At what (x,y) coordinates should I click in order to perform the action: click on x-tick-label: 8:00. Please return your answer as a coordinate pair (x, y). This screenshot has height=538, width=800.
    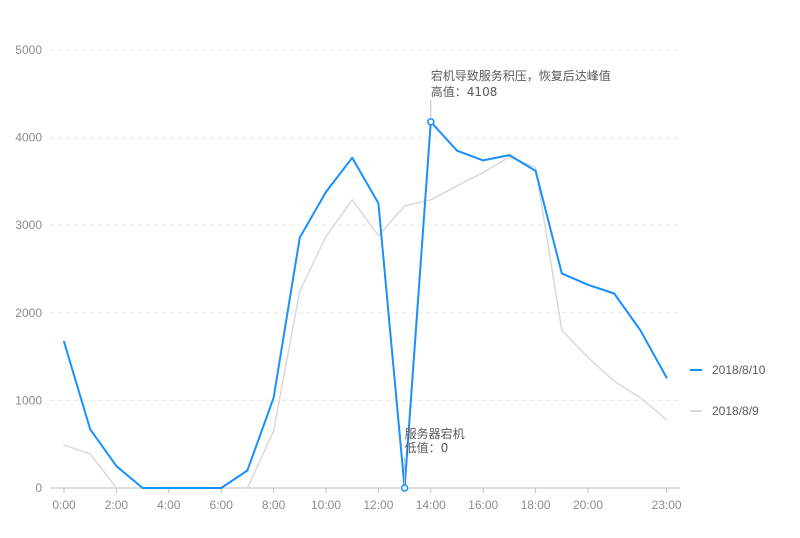
    Looking at the image, I should click on (274, 505).